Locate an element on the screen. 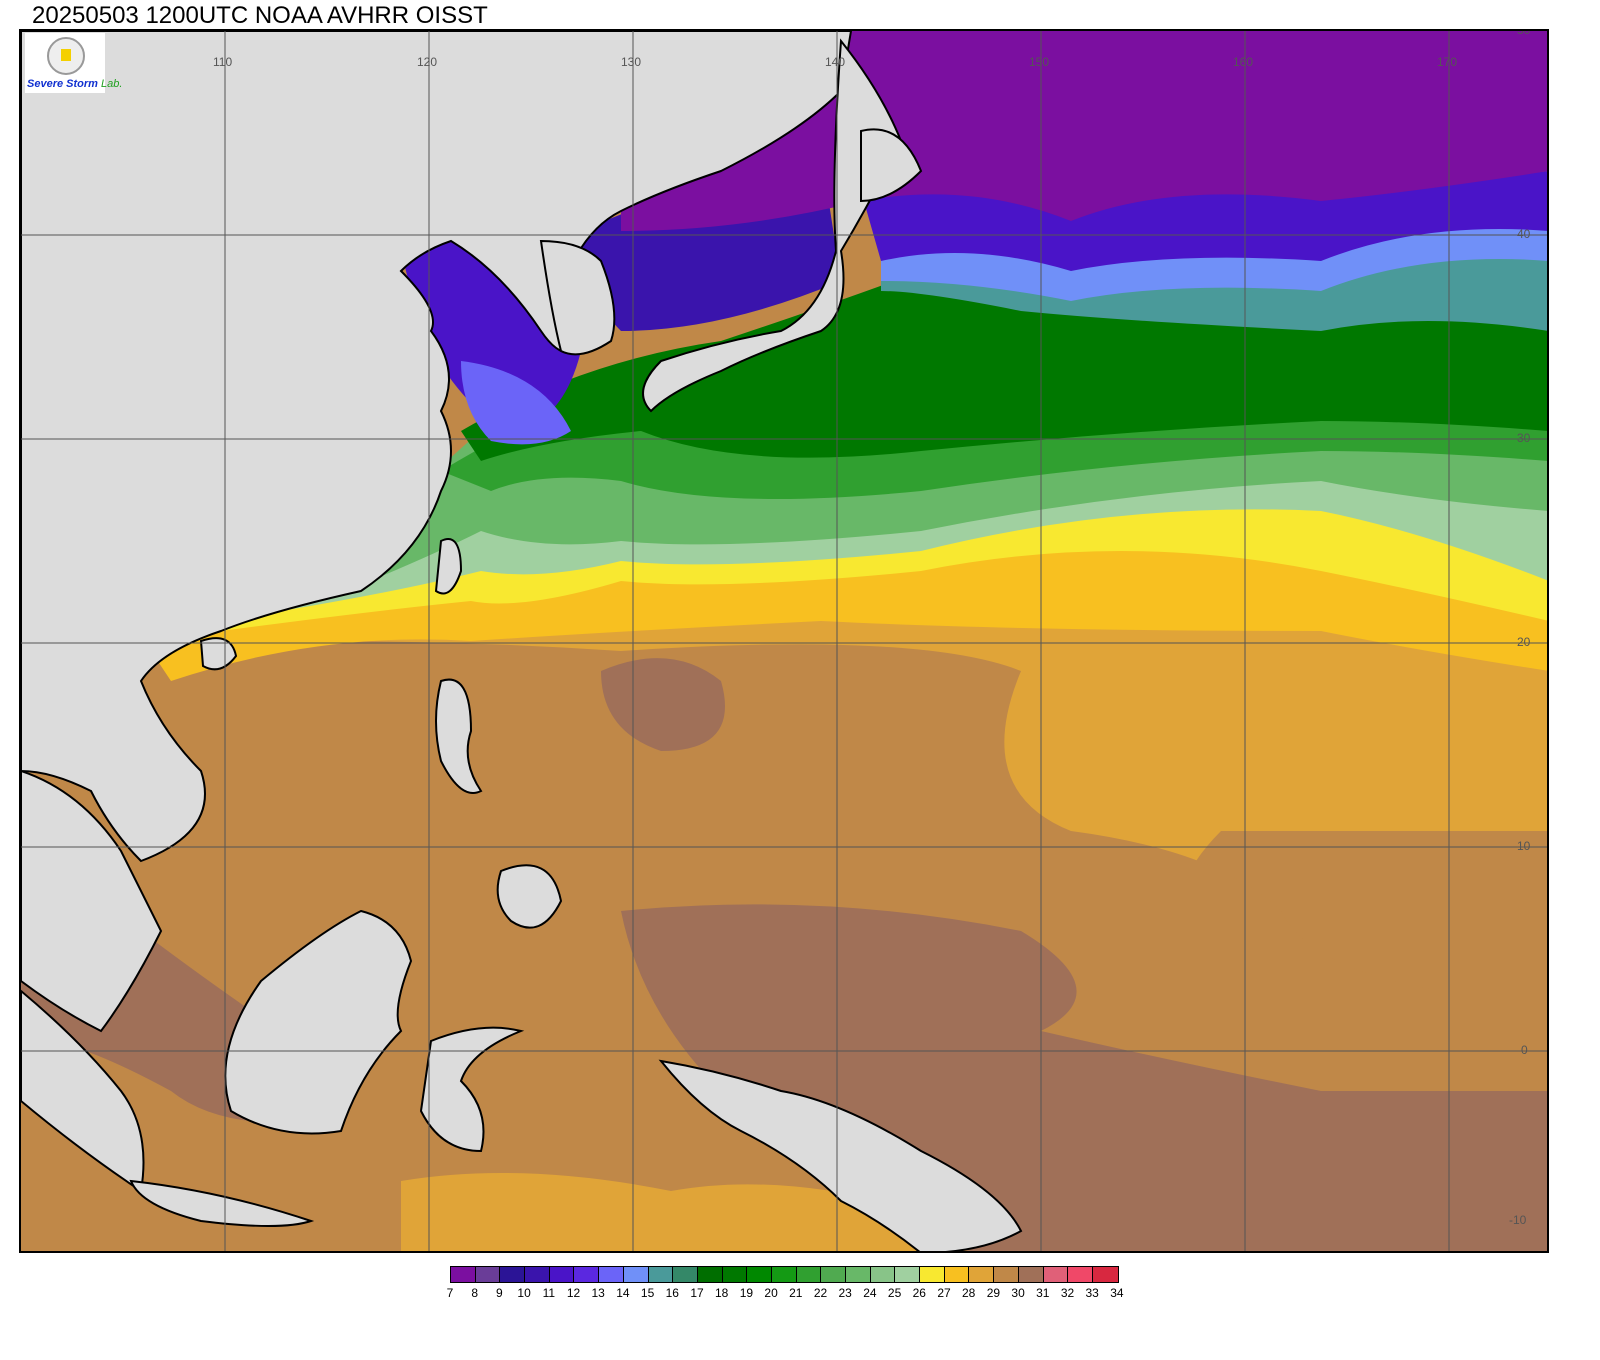 This screenshot has width=1600, height=1360. lon-label: 150 is located at coordinates (1039, 62).